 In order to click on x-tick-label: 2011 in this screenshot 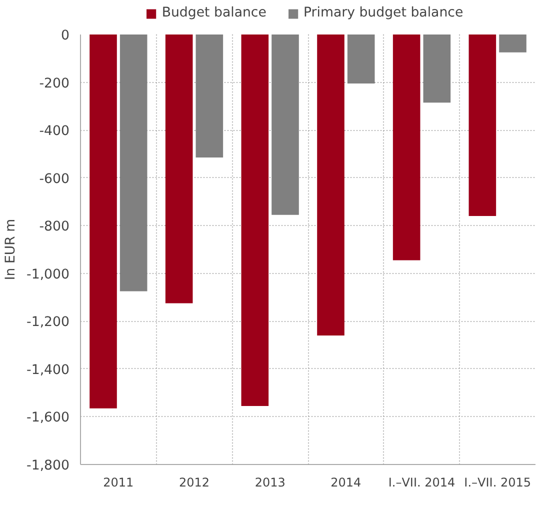, I will do `click(118, 483)`.